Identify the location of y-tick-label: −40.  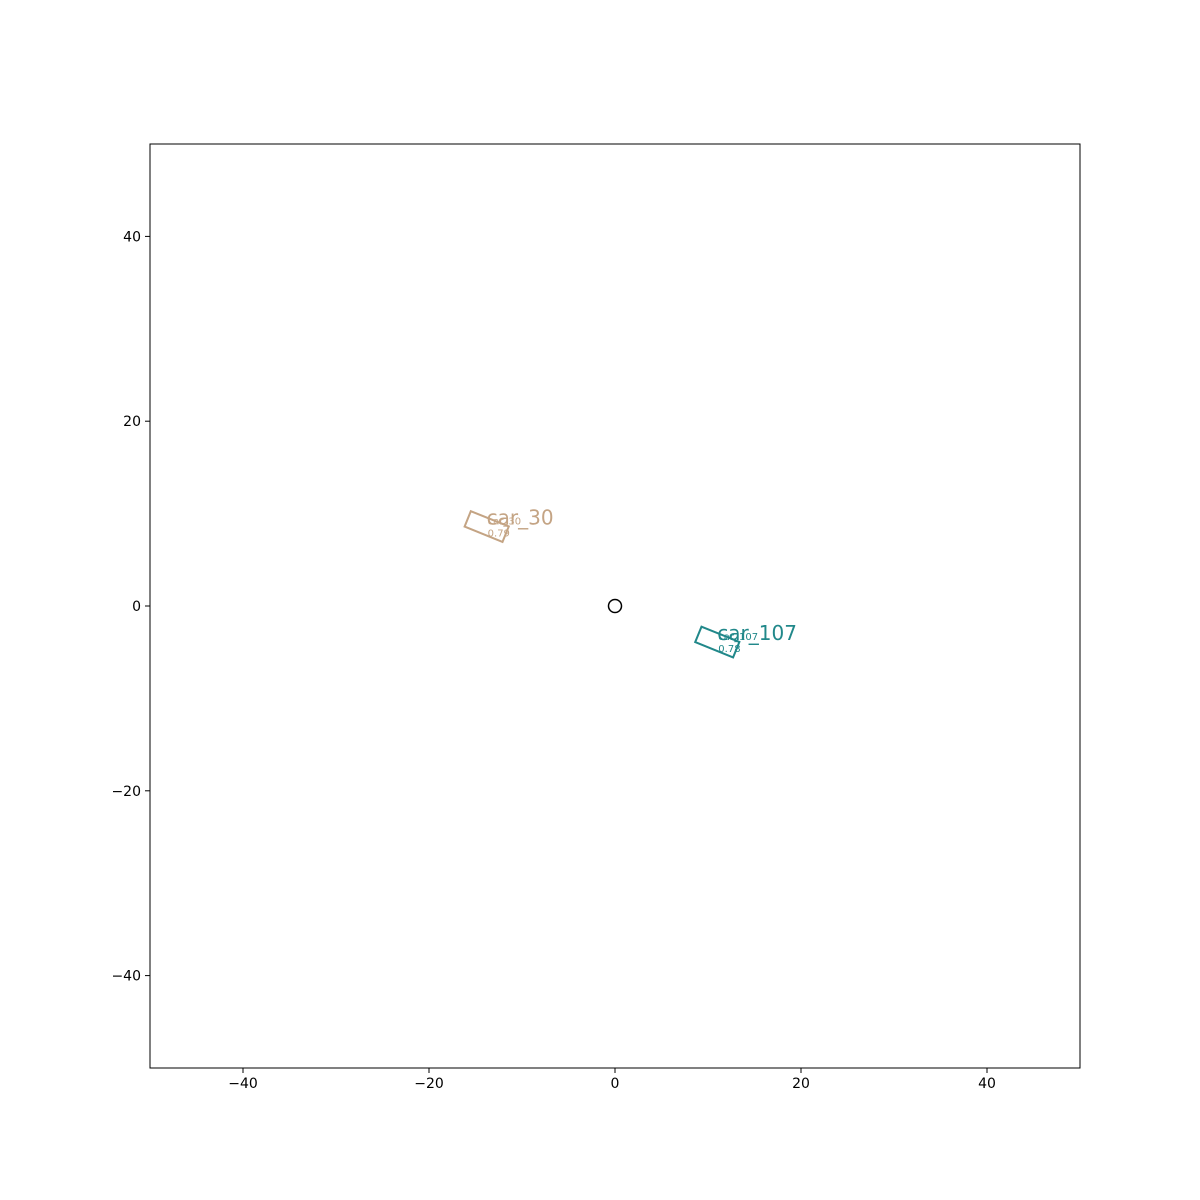
(126, 977).